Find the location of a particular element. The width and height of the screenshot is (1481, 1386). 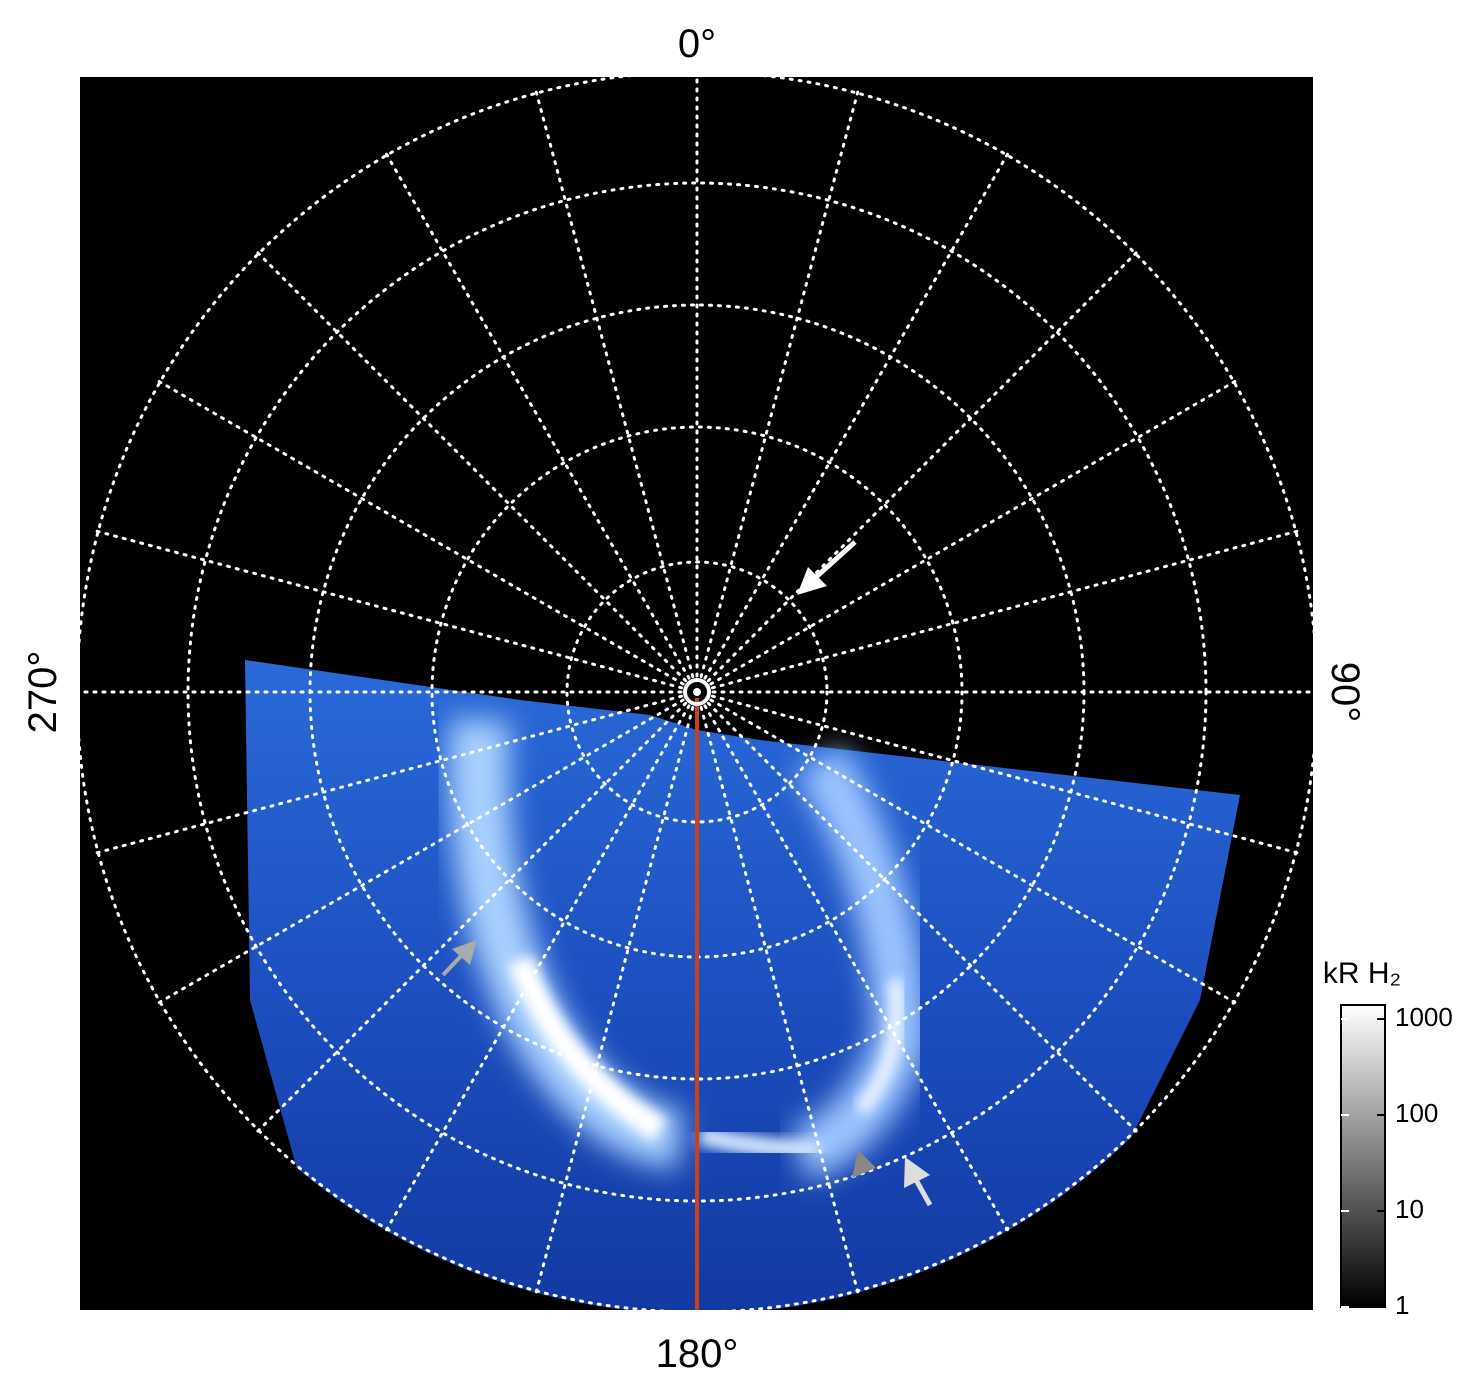

colorbar-tick-label: 1 is located at coordinates (1402, 1305).